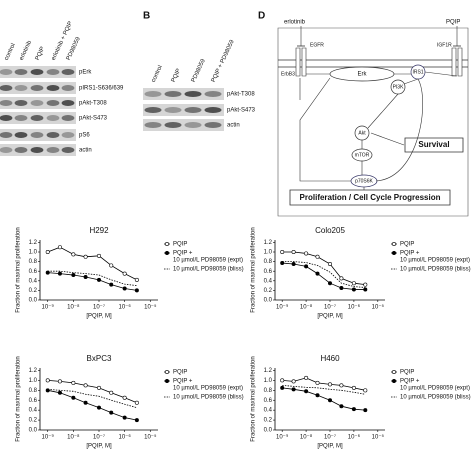 Image resolution: width=474 pixels, height=474 pixels. What do you see at coordinates (288, 74) in the screenshot?
I see `receptor-label: ErbB3` at bounding box center [288, 74].